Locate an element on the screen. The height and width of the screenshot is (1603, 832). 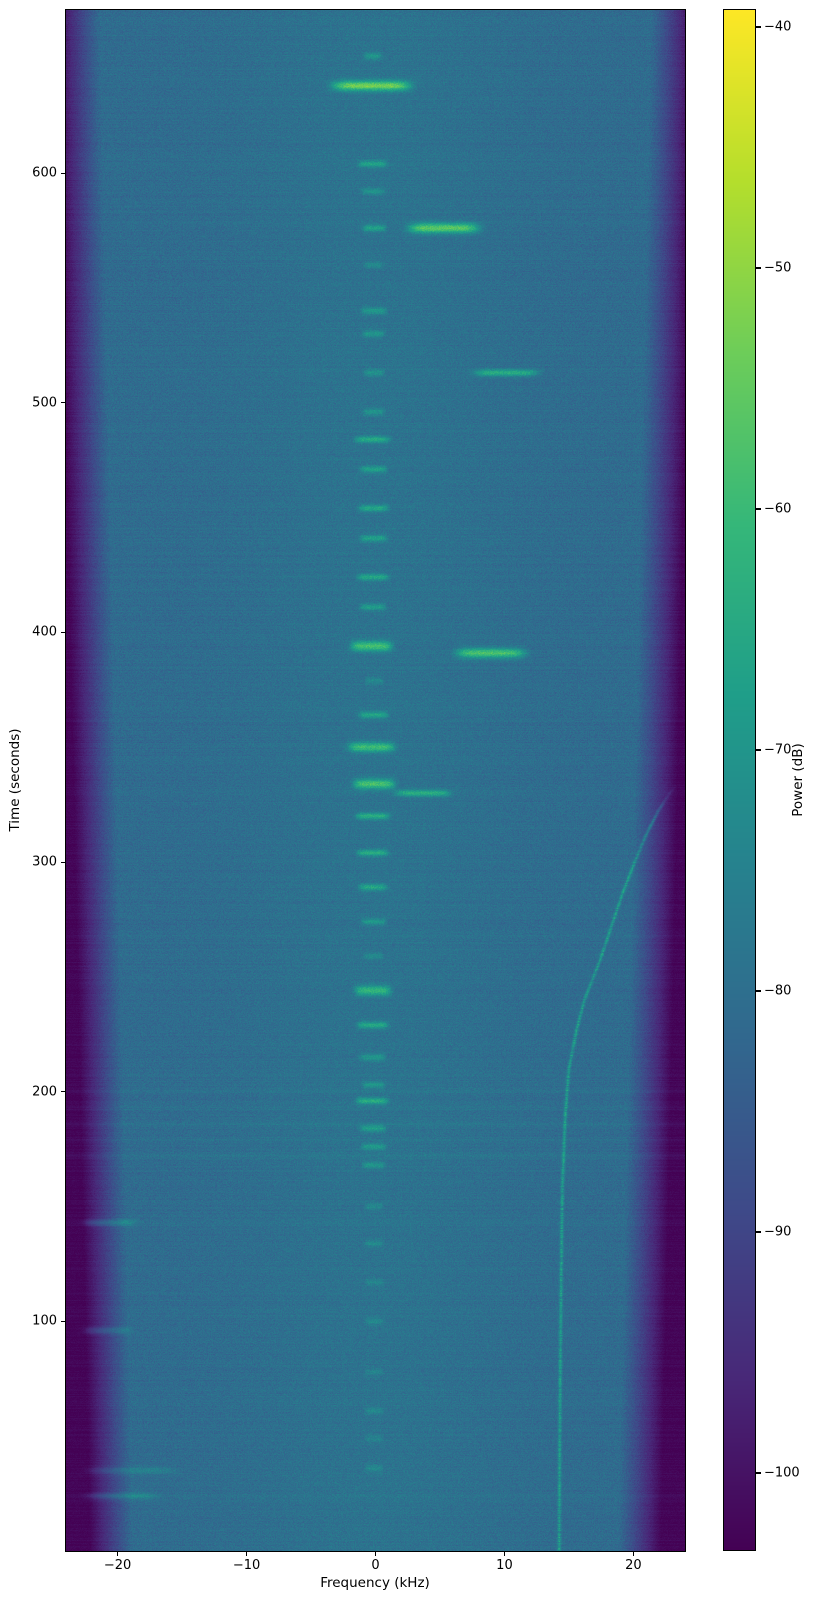
colorbar-label: Power (dB) is located at coordinates (798, 780).